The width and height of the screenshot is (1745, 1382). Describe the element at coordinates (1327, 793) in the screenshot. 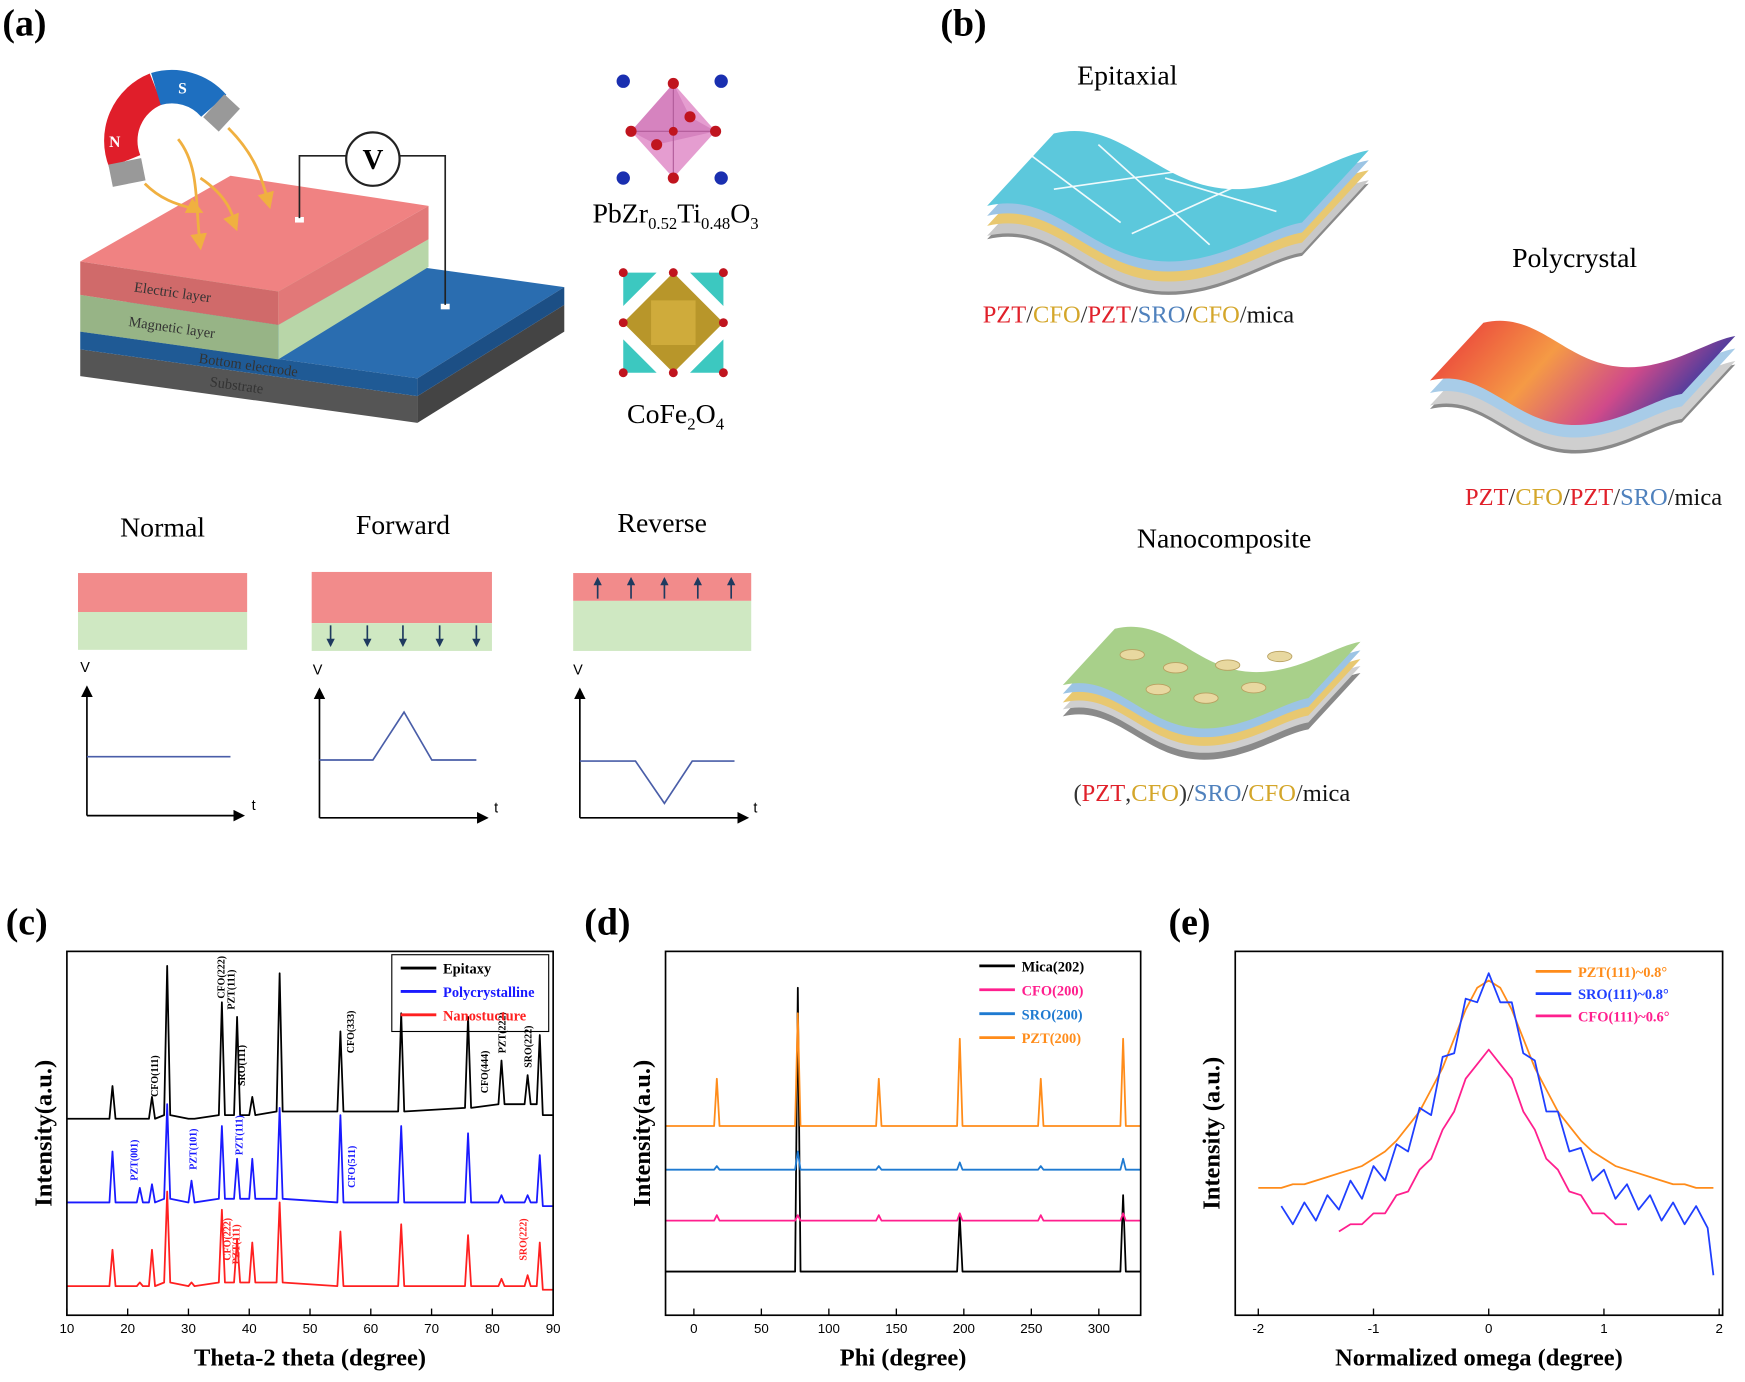

I see `stack-part: mica` at that location.